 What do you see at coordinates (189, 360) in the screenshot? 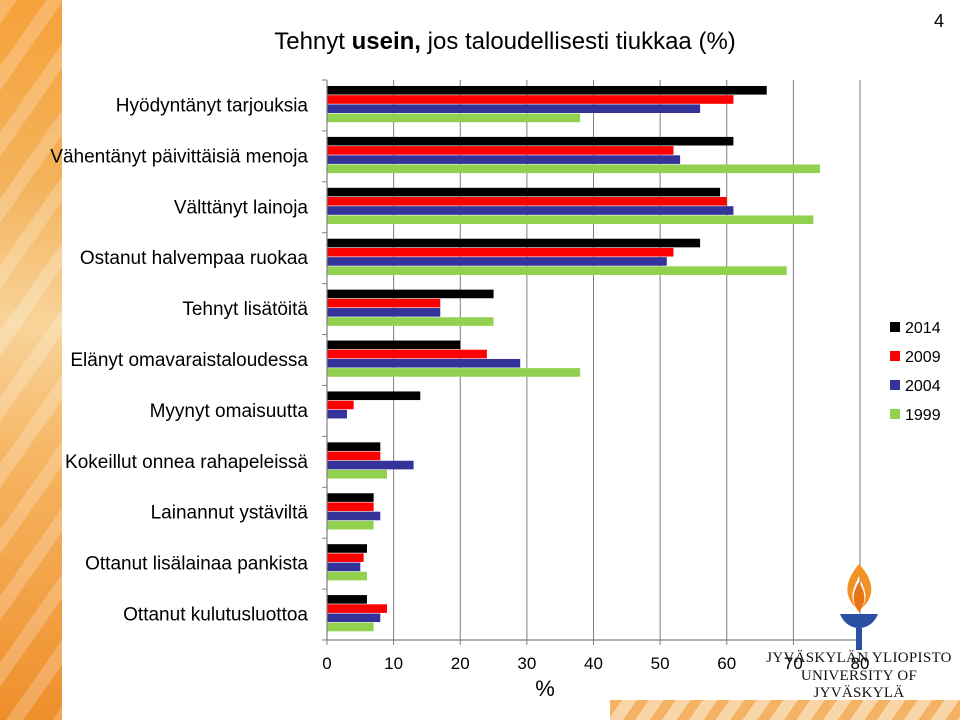
I see `category-label: Elänyt omavaraistaloudessa` at bounding box center [189, 360].